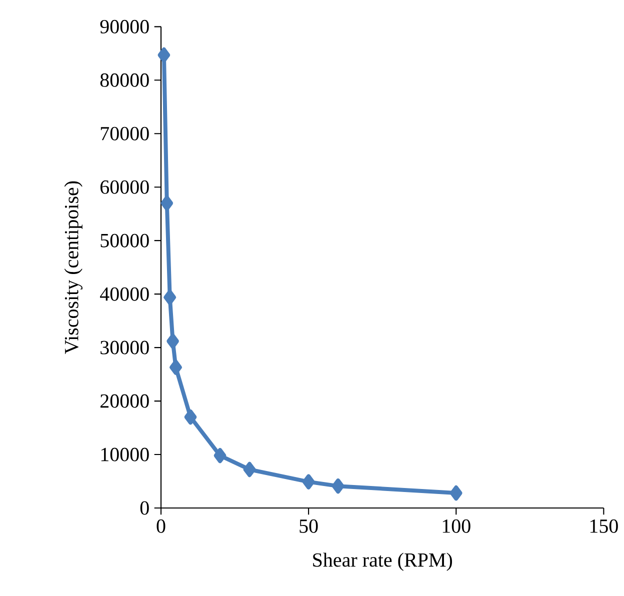 Image resolution: width=624 pixels, height=596 pixels. I want to click on x-tick-label: 150, so click(604, 526).